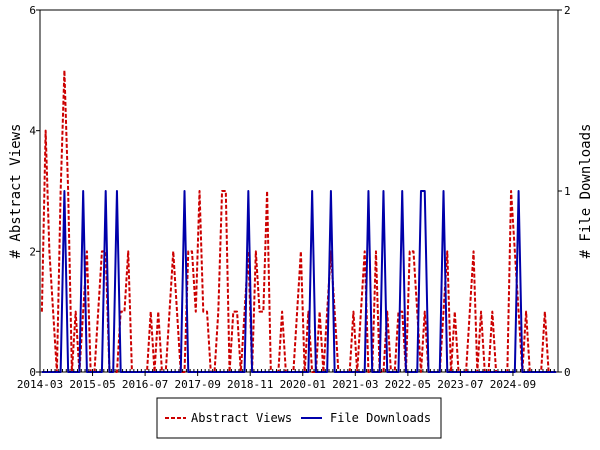 This screenshot has height=450, width=600. I want to click on x-tick-label: 2016-07, so click(145, 384).